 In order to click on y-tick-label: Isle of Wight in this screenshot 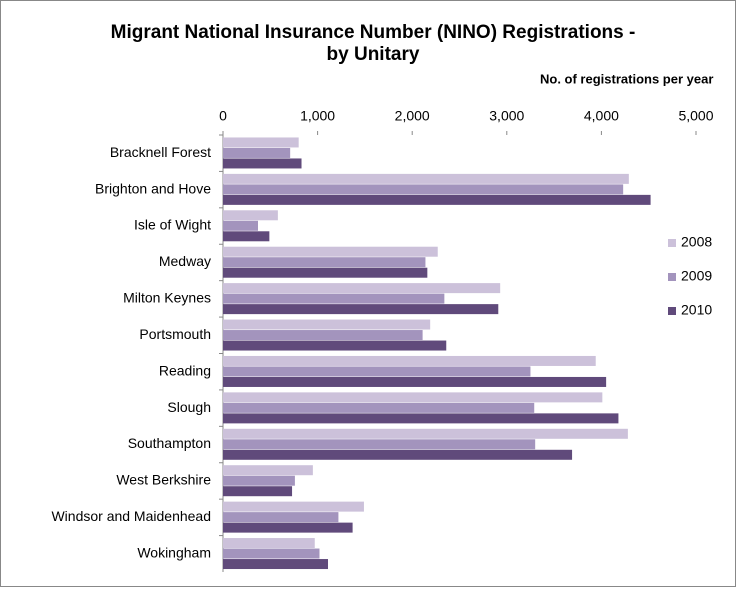, I will do `click(172, 225)`.